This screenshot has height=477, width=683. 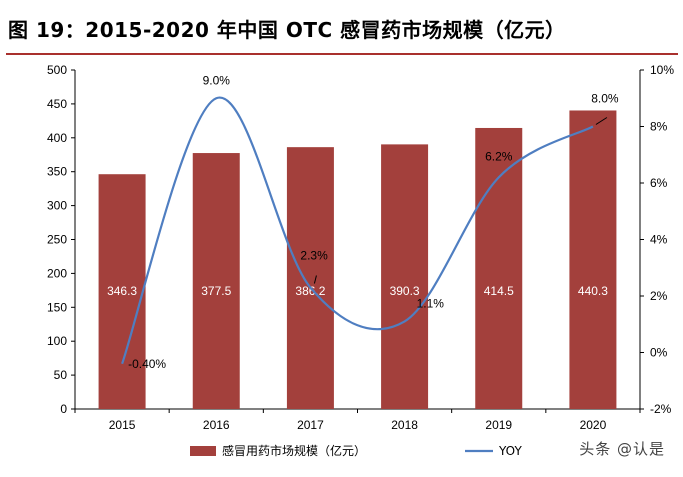 What do you see at coordinates (57, 240) in the screenshot?
I see `left-tick-label: 250` at bounding box center [57, 240].